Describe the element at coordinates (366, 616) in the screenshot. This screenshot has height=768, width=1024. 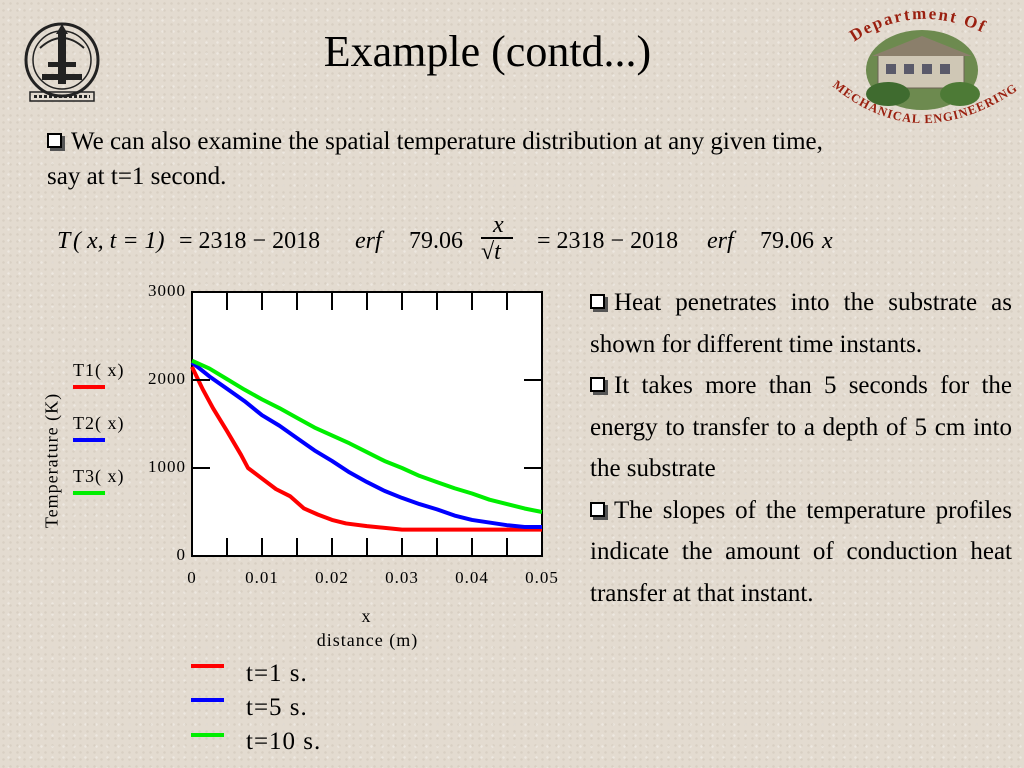
I see `x-axis-label: x` at that location.